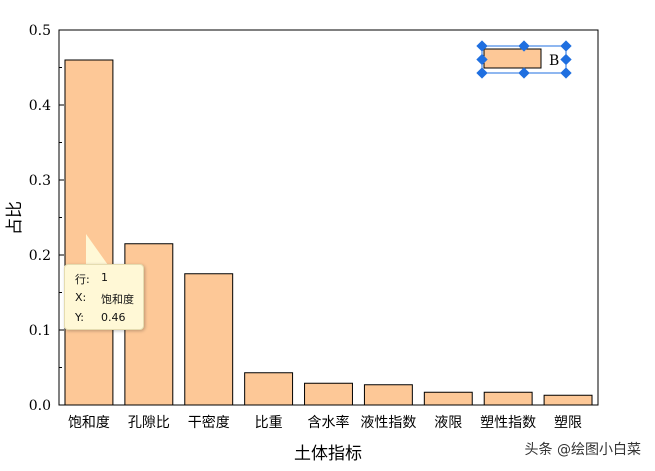 The height and width of the screenshot is (471, 655). Describe the element at coordinates (40, 31) in the screenshot. I see `y-tick-label: 0.5` at that location.